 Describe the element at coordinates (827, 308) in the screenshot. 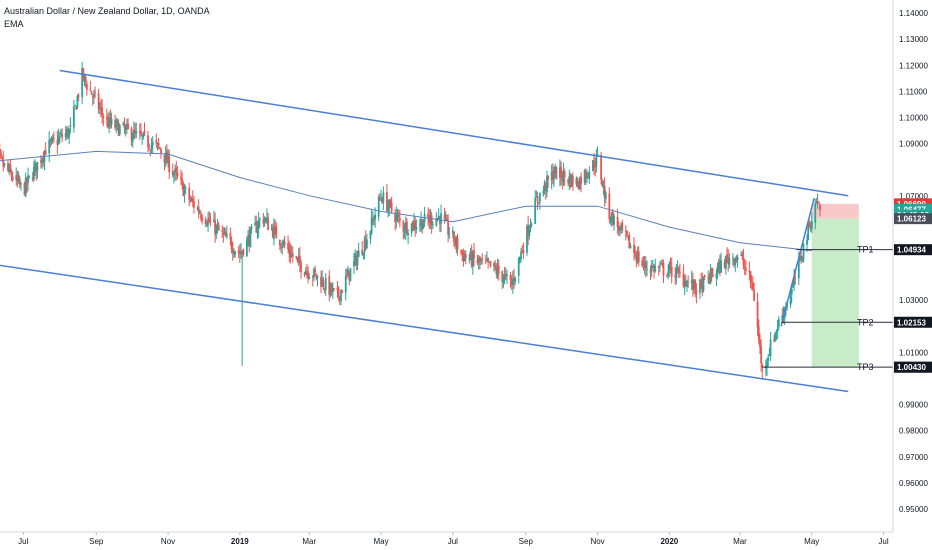

I see `target-lines: TP1 TP2 TP3` at that location.